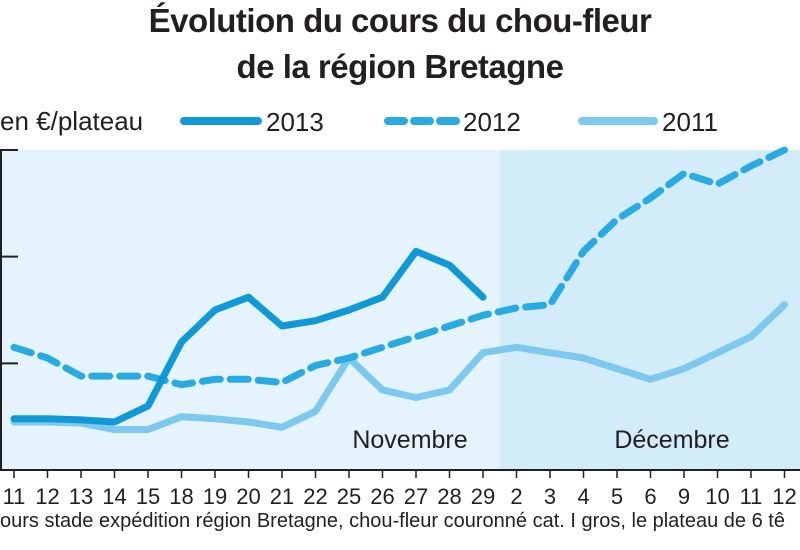 This screenshot has width=800, height=550. I want to click on x-tick-label: 21, so click(282, 496).